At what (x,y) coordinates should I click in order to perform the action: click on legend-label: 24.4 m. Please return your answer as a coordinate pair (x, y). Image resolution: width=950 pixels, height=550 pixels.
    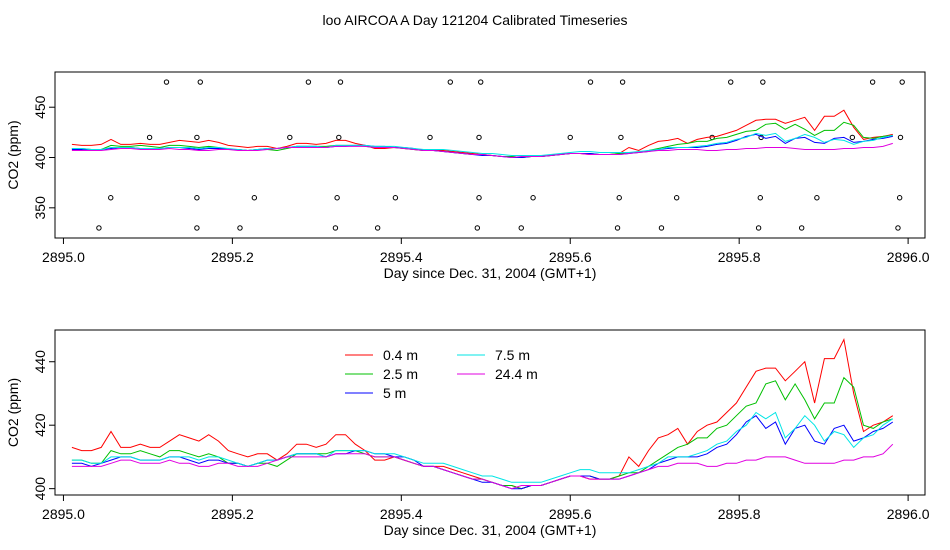
    Looking at the image, I should click on (516, 374).